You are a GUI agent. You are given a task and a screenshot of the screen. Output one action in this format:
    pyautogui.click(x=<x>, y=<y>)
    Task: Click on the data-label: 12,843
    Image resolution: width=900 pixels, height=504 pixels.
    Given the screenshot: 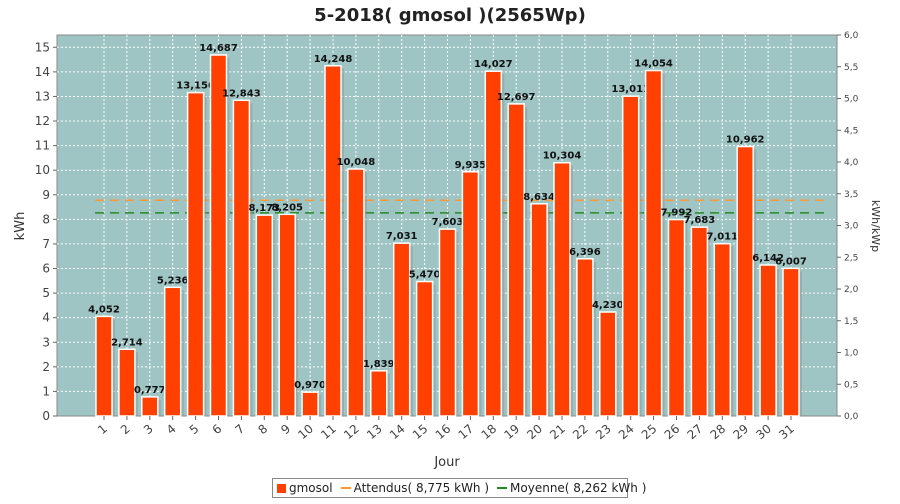 What is the action you would take?
    pyautogui.click(x=241, y=93)
    